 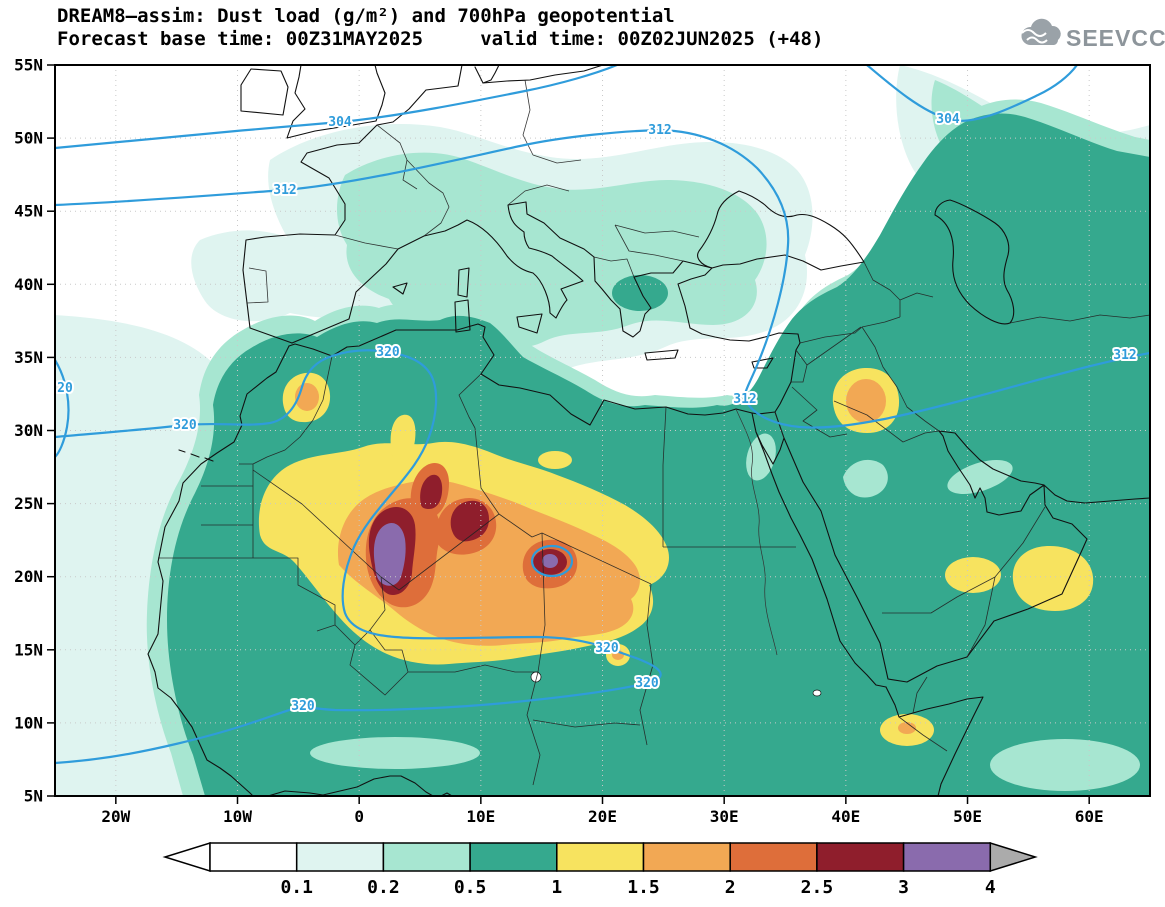 I want to click on lat-tick-label: 10N, so click(x=28, y=722).